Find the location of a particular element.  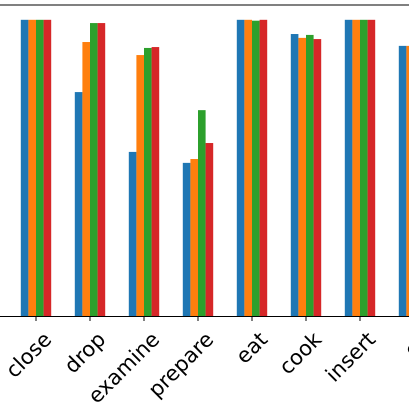

x-tick-label: insert is located at coordinates (350, 356).